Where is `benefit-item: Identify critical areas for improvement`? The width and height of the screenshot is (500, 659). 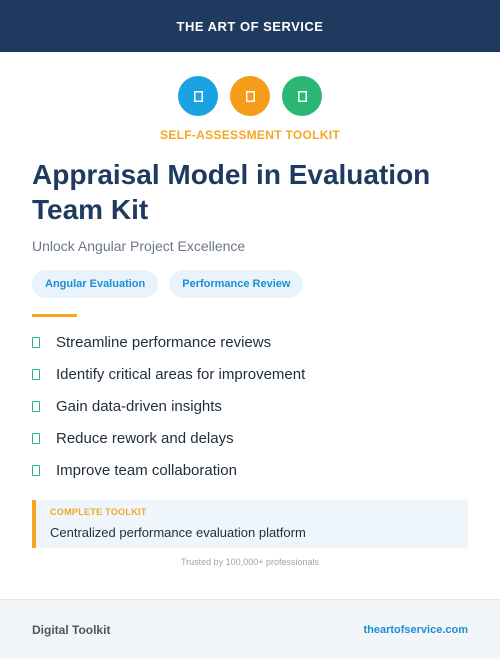 benefit-item: Identify critical areas for improvement is located at coordinates (168, 374).